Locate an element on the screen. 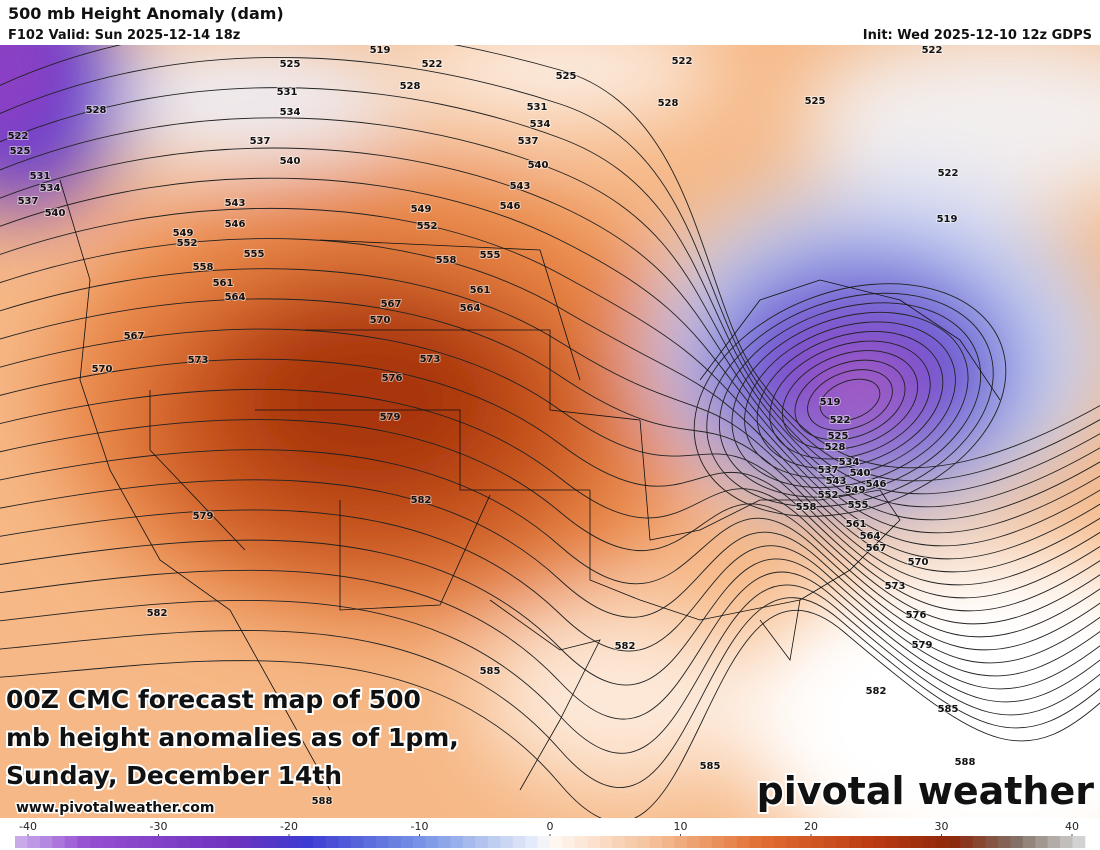 The height and width of the screenshot is (850, 1100). contour-line is located at coordinates (850, 400).